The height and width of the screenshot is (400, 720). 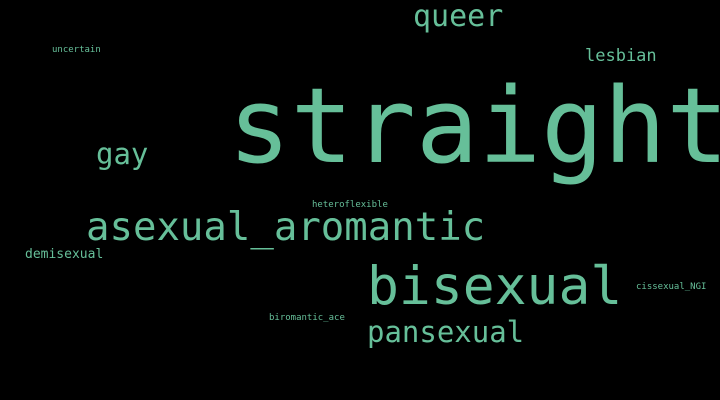 What do you see at coordinates (458, 17) in the screenshot?
I see `word-queer: queer` at bounding box center [458, 17].